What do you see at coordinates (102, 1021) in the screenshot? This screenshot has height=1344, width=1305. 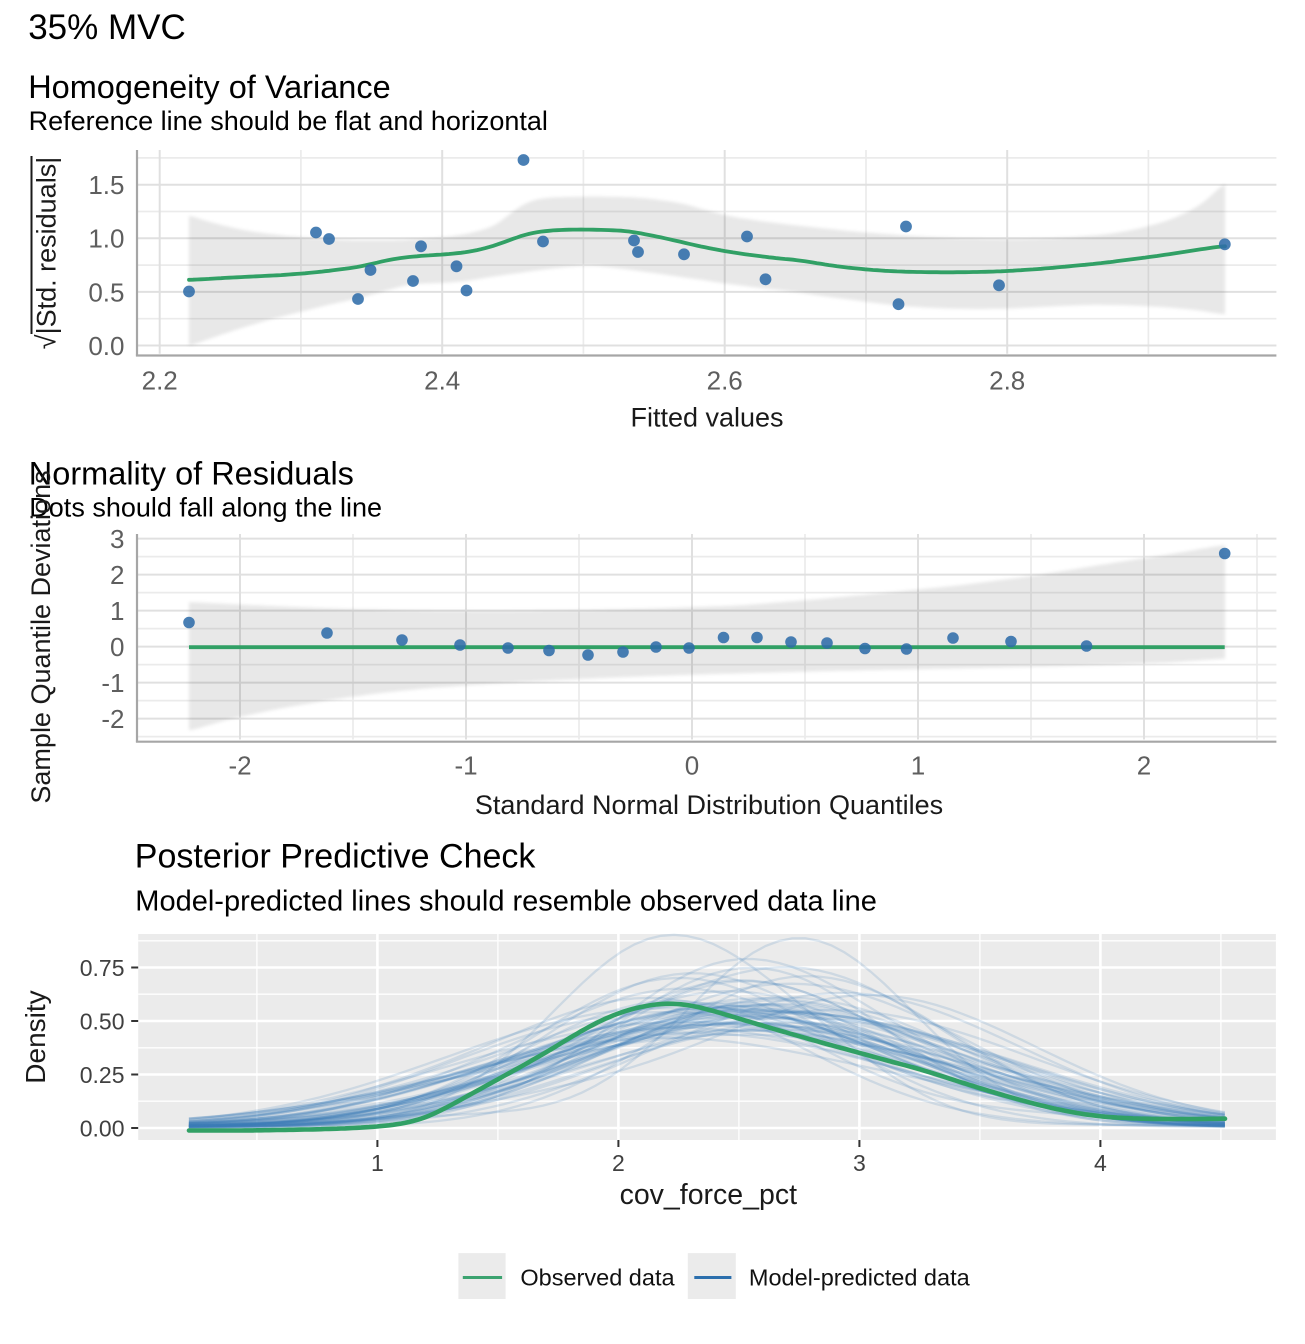 I see `svg-text: 0.50` at bounding box center [102, 1021].